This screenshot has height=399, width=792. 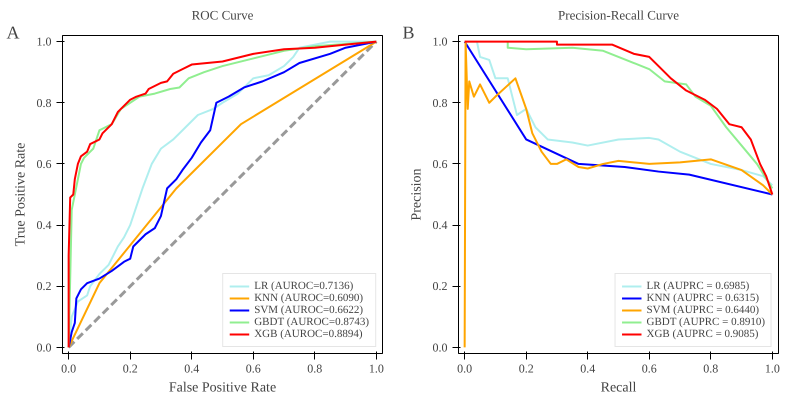 I want to click on chart-title: Precision-Recall Curve, so click(x=619, y=15).